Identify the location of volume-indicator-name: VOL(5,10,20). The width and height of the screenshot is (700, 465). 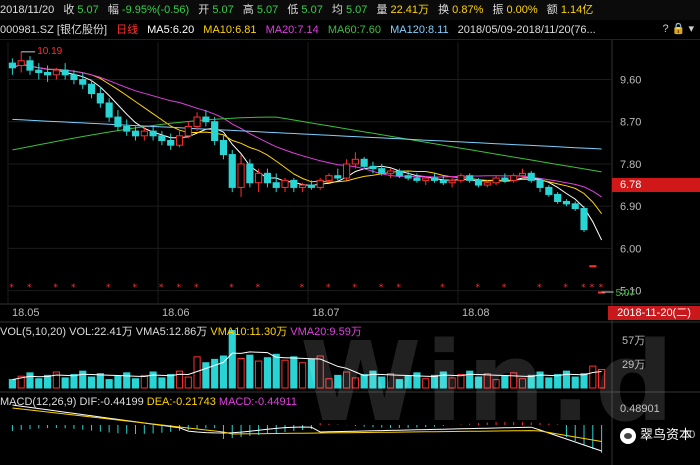
(33, 332).